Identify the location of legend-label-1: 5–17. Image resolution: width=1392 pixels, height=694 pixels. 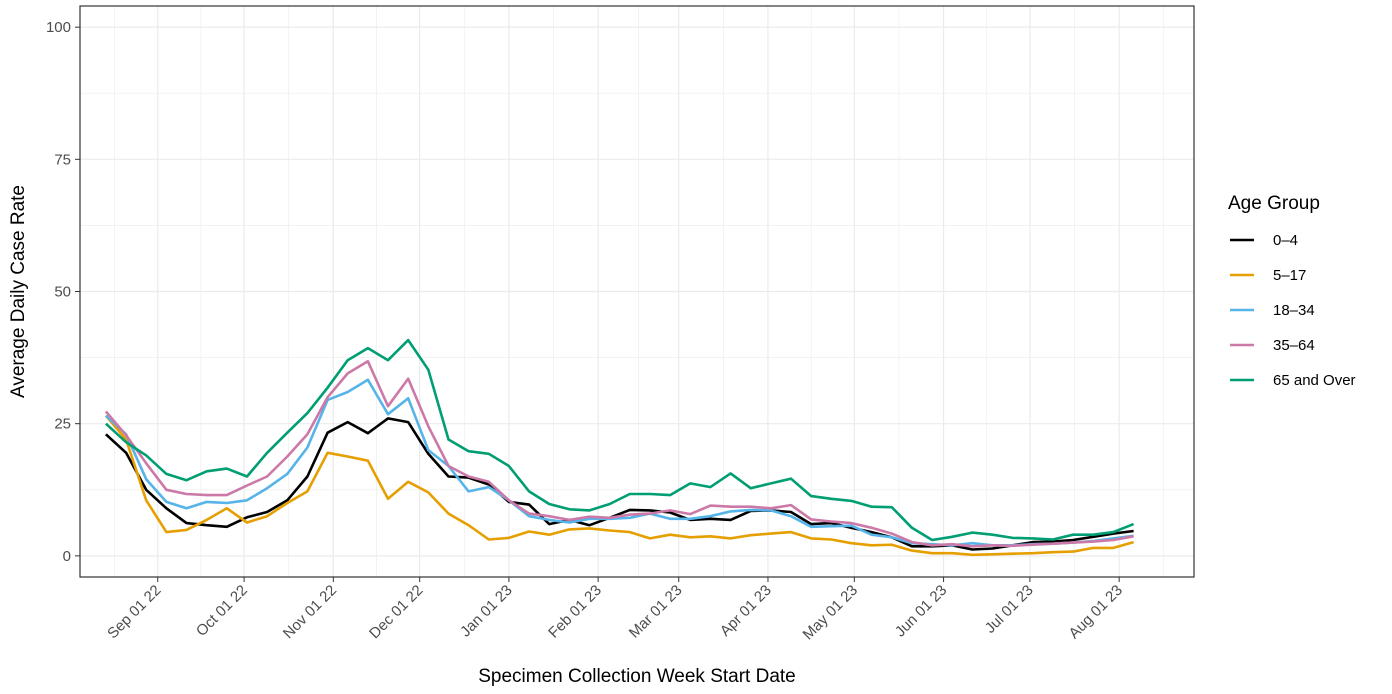
(1289, 275).